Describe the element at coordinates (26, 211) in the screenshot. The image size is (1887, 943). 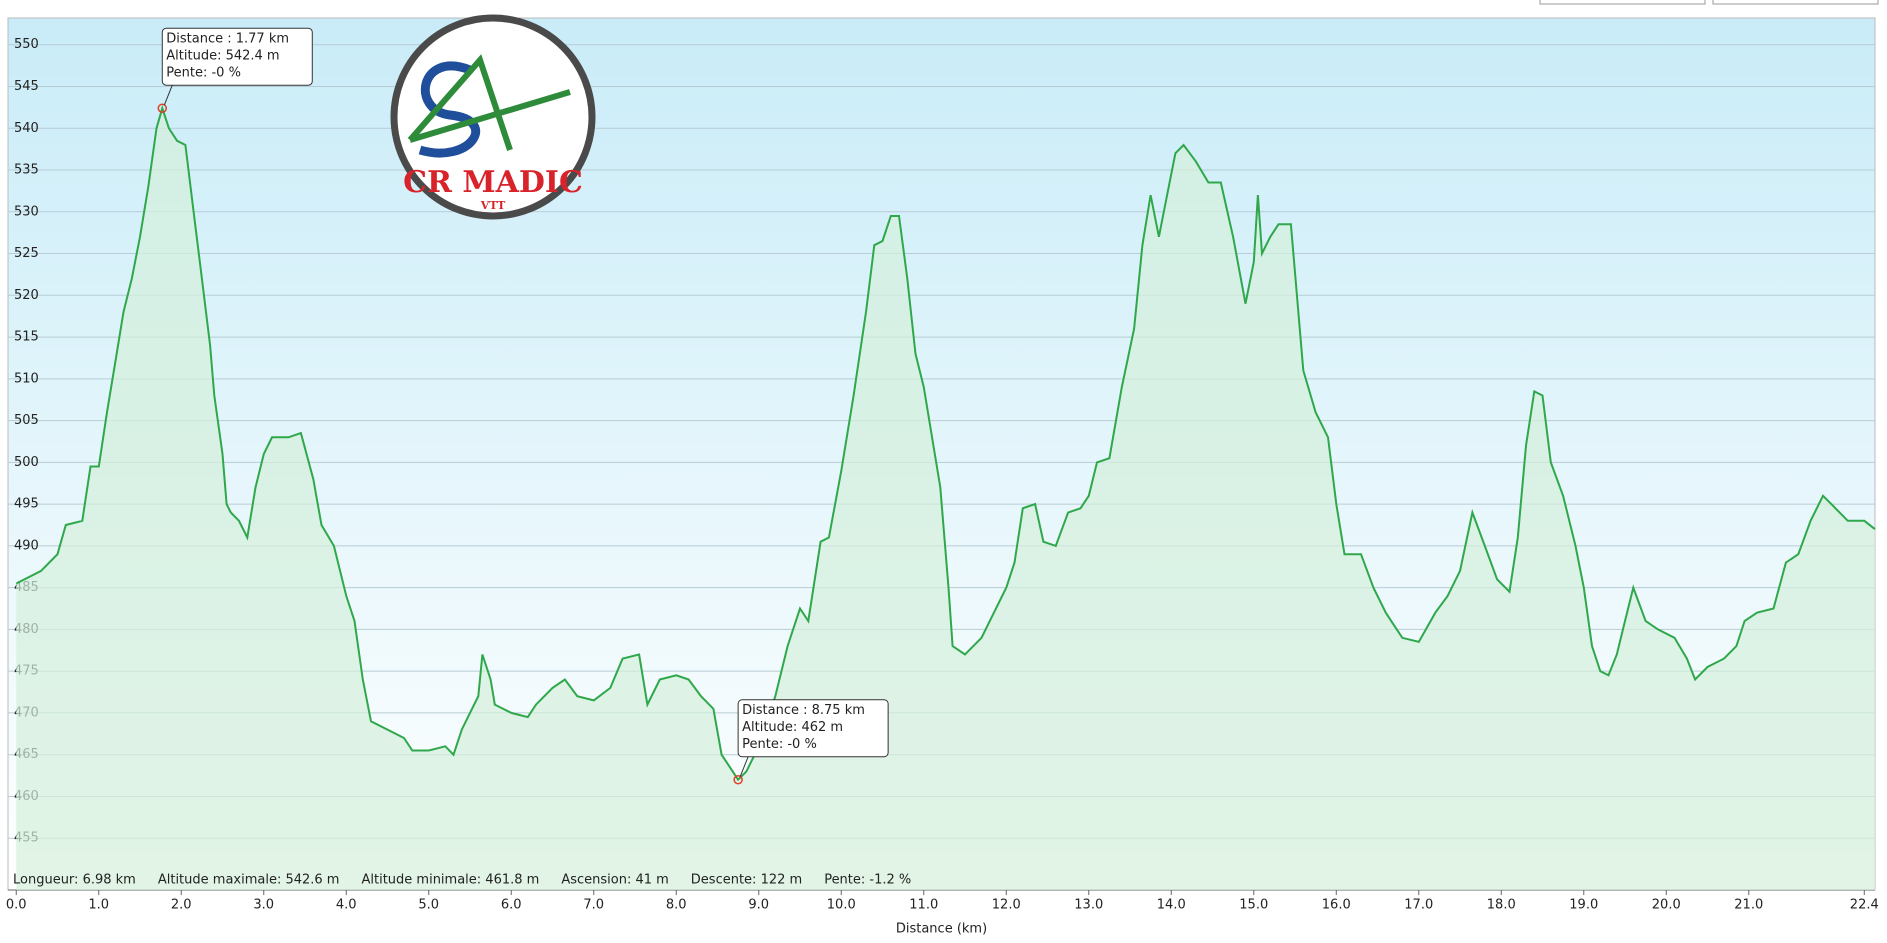
I see `y-tick-label: 530` at that location.